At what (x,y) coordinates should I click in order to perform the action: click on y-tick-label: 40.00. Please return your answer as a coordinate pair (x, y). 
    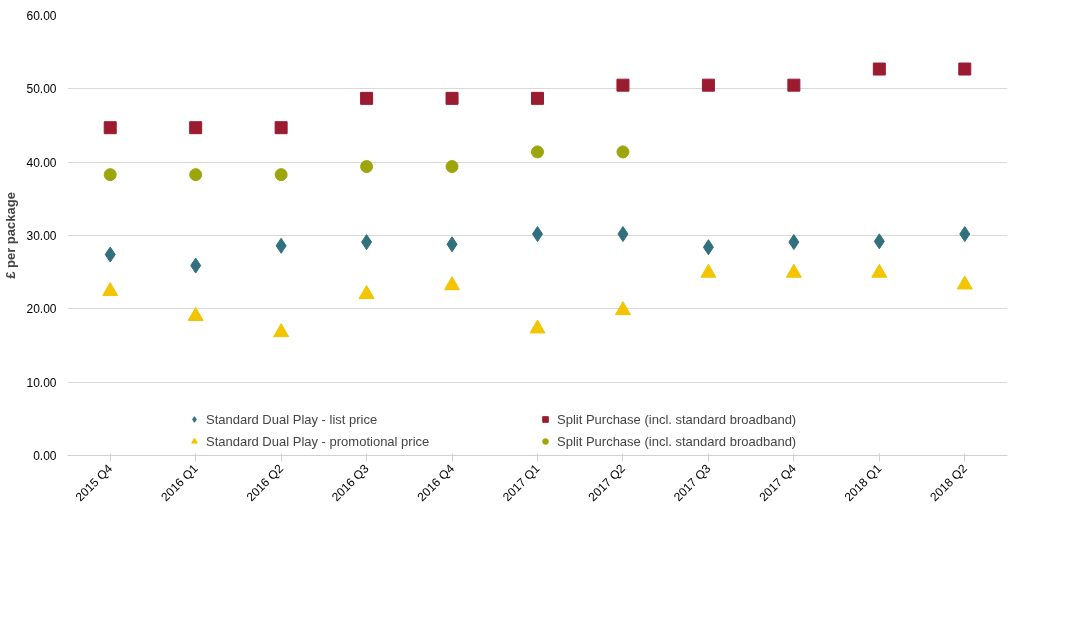
    Looking at the image, I should click on (41, 162).